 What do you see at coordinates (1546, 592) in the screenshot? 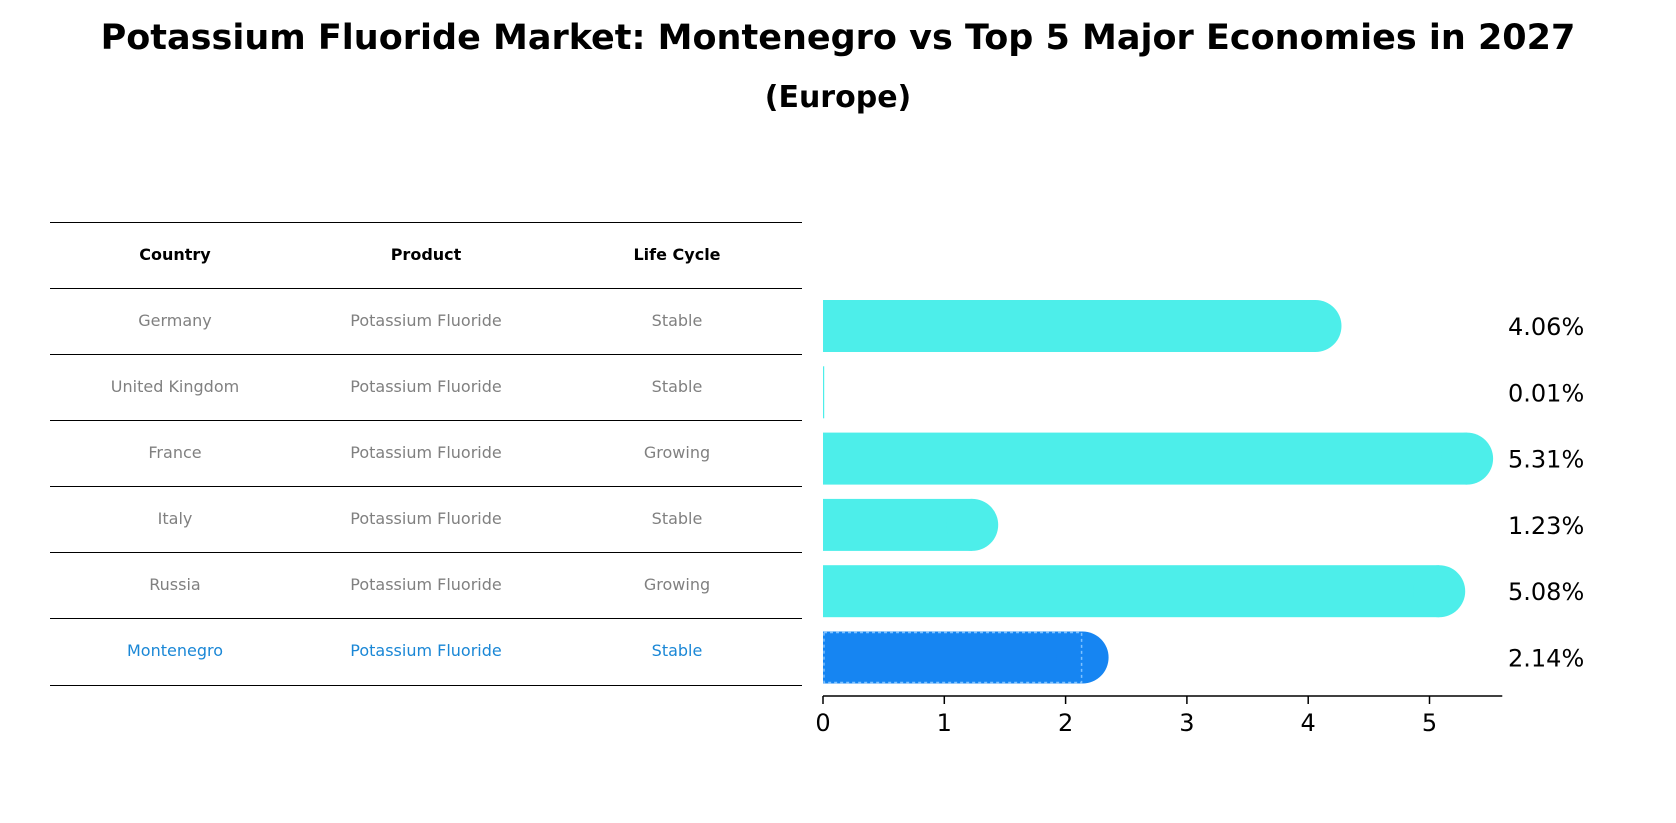
I see `value-label-russia: 5.08%` at bounding box center [1546, 592].